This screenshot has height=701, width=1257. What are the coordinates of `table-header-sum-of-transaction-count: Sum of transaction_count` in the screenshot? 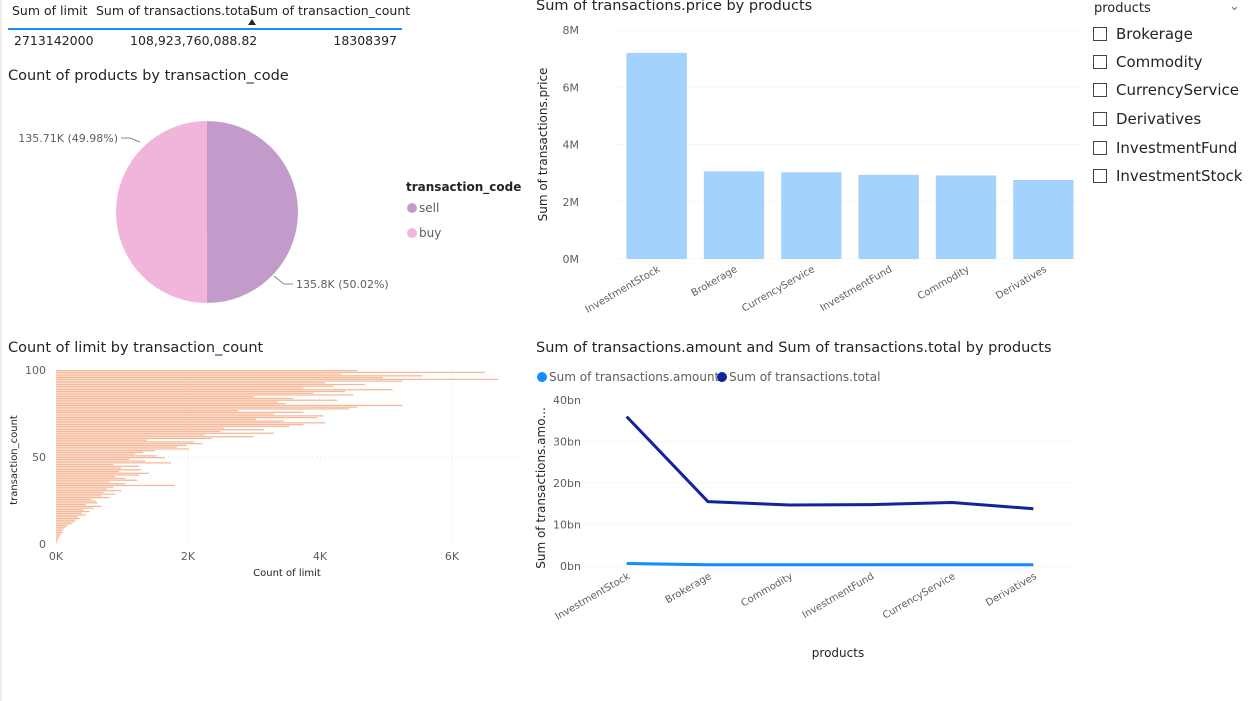 It's located at (330, 10).